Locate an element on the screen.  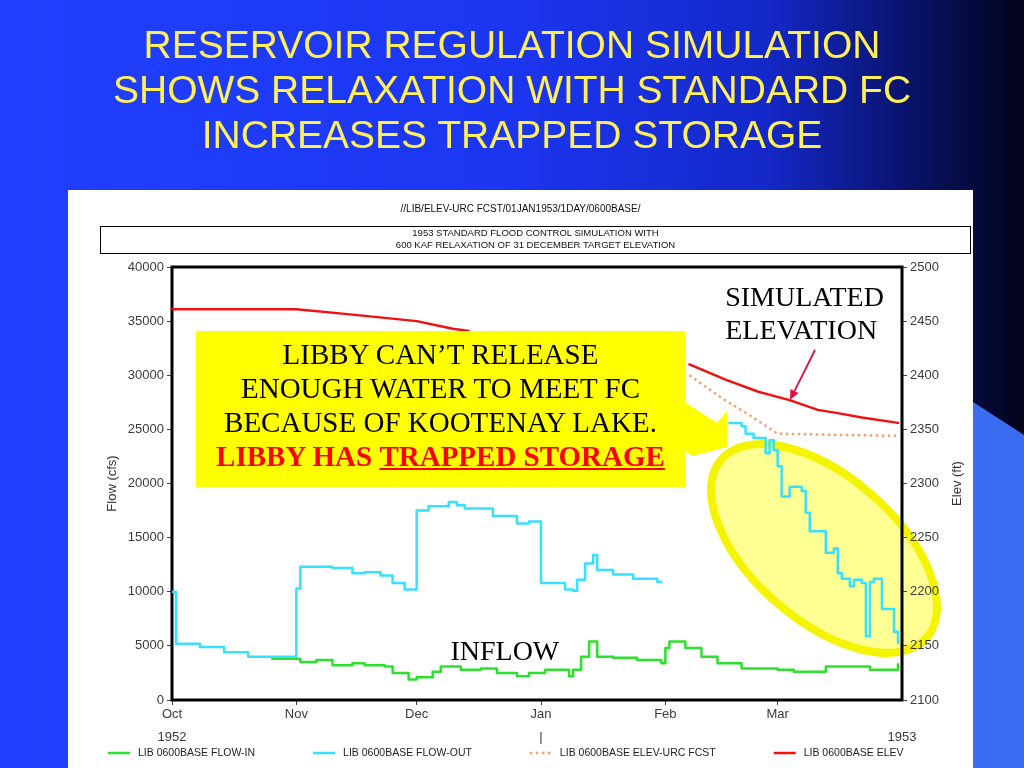
x-tick-label: Dec is located at coordinates (417, 714).